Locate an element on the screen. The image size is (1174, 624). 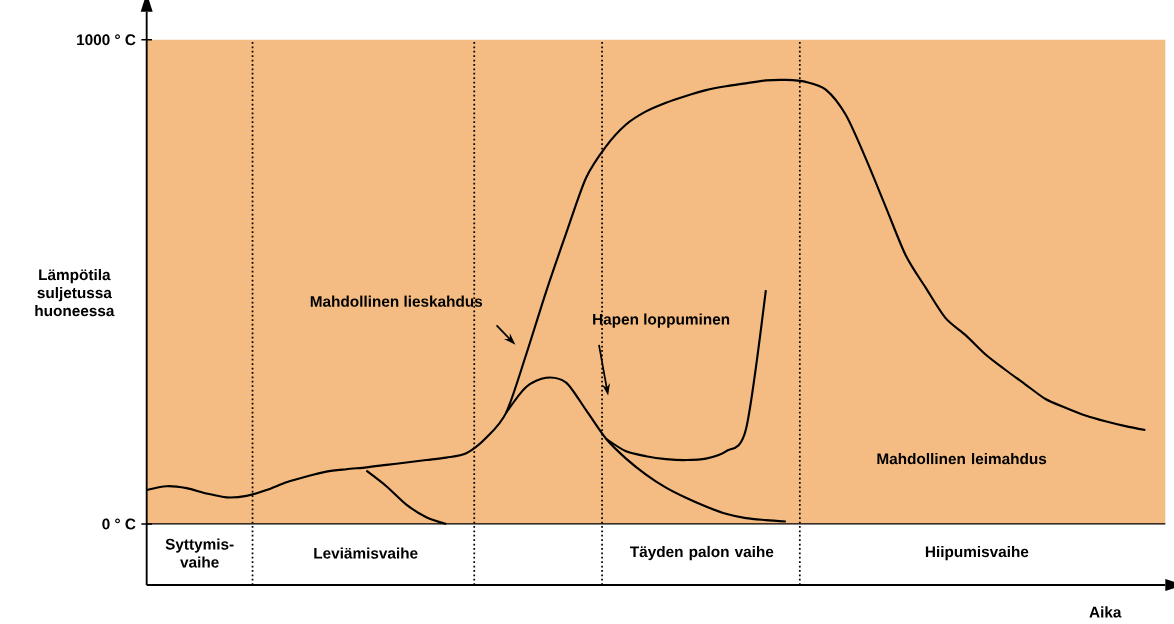
y-tick-label: 1000 ° C is located at coordinates (106, 40).